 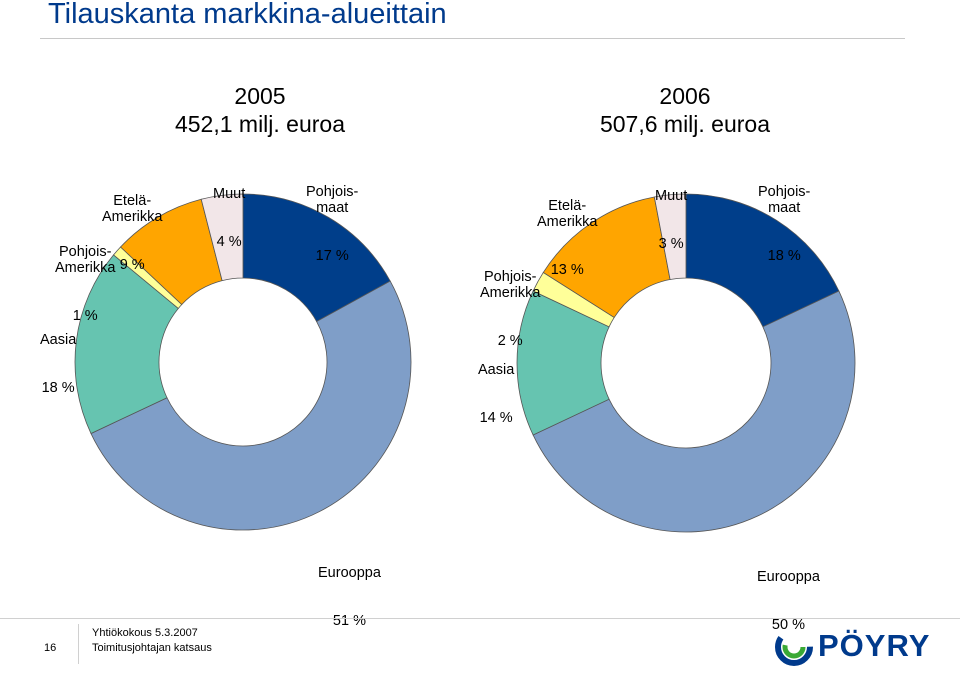 I want to click on slice-2006-eurooppa, so click(x=694, y=411).